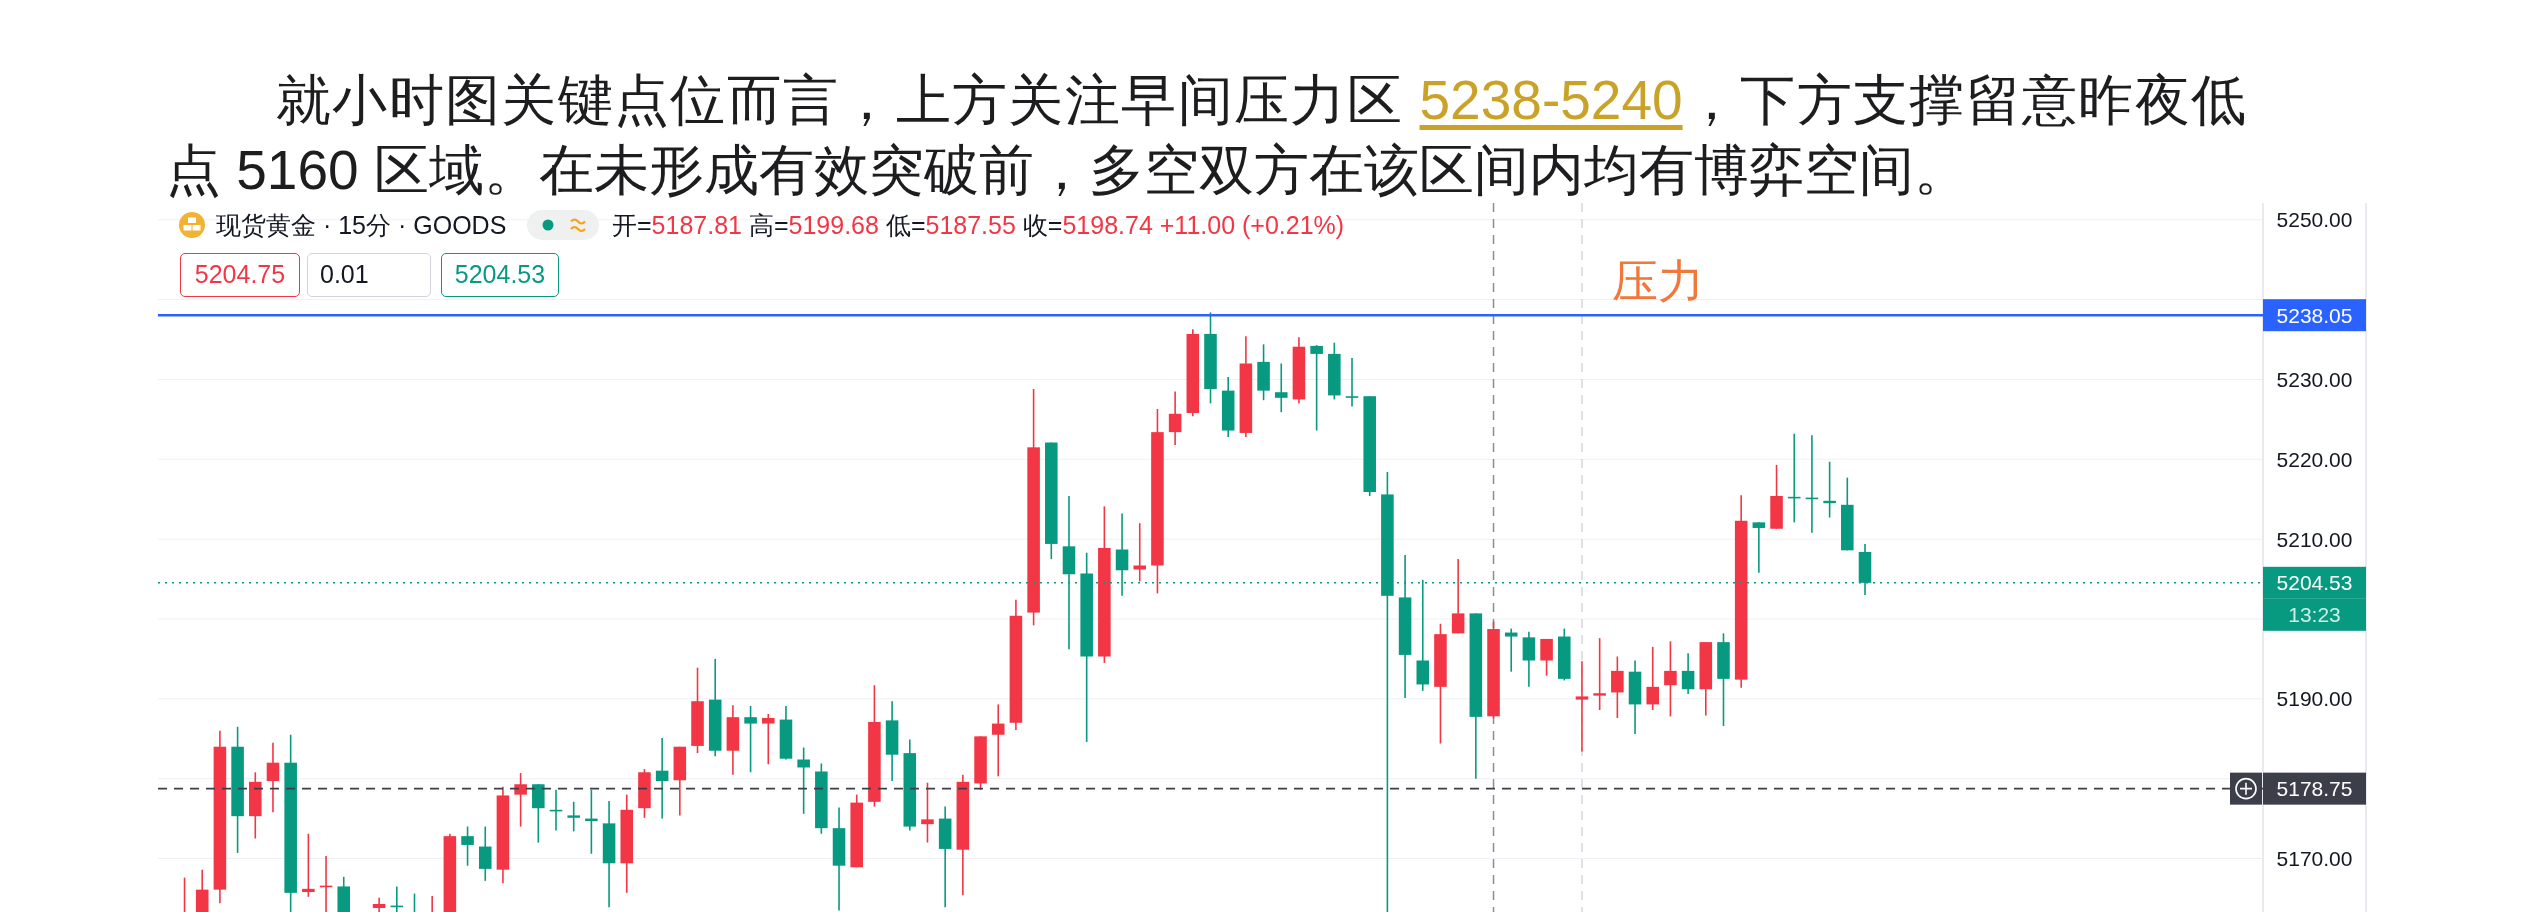 This screenshot has width=2532, height=912. Describe the element at coordinates (2314, 615) in the screenshot. I see `text: 13:23` at that location.